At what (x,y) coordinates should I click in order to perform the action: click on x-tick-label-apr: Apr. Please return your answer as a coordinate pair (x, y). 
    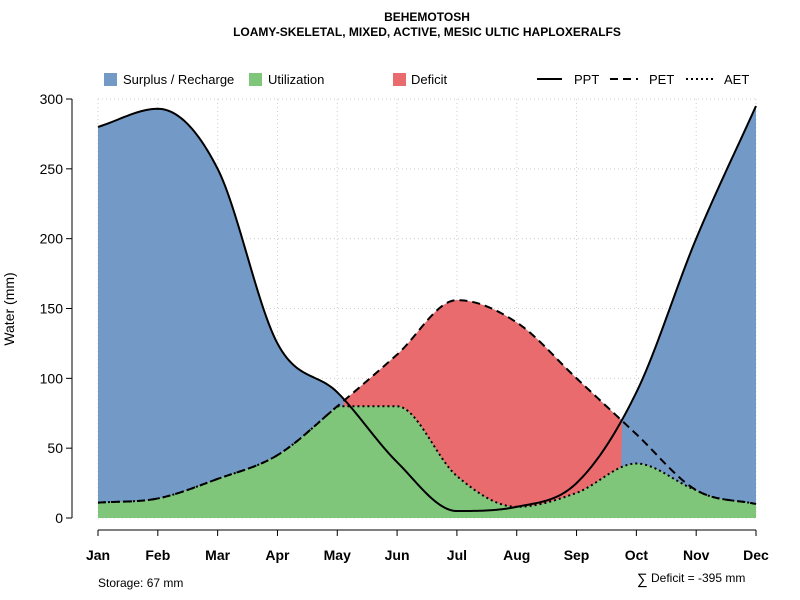
    Looking at the image, I should click on (277, 555).